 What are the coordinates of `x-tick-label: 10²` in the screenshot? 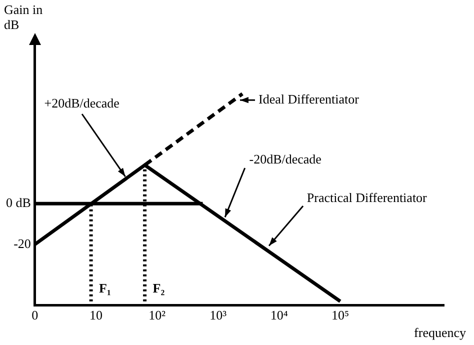 It's located at (157, 315).